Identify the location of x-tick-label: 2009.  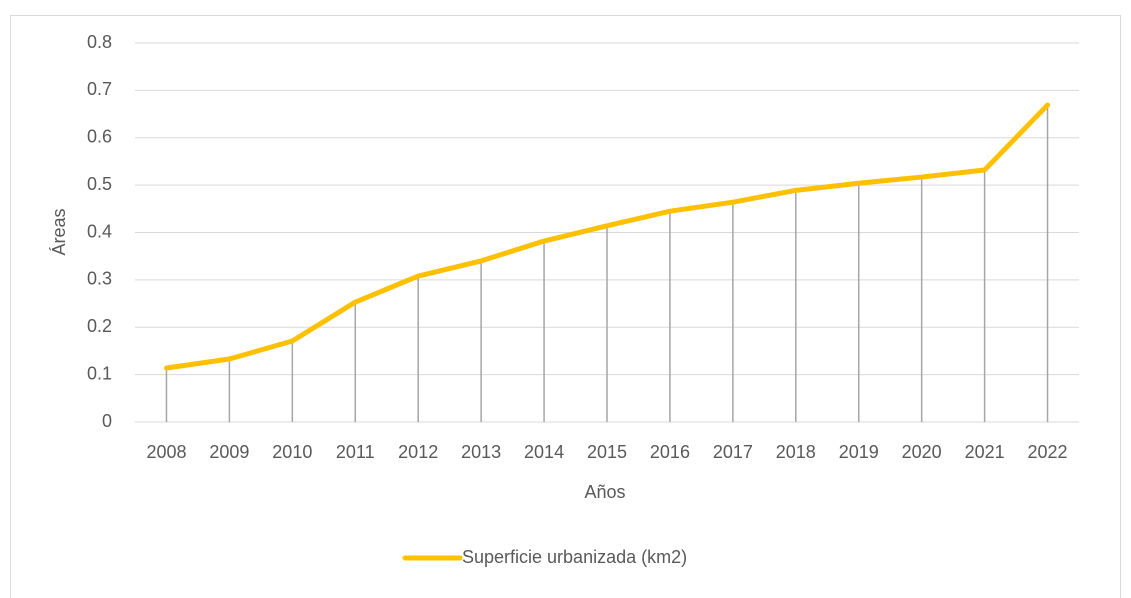
(229, 452).